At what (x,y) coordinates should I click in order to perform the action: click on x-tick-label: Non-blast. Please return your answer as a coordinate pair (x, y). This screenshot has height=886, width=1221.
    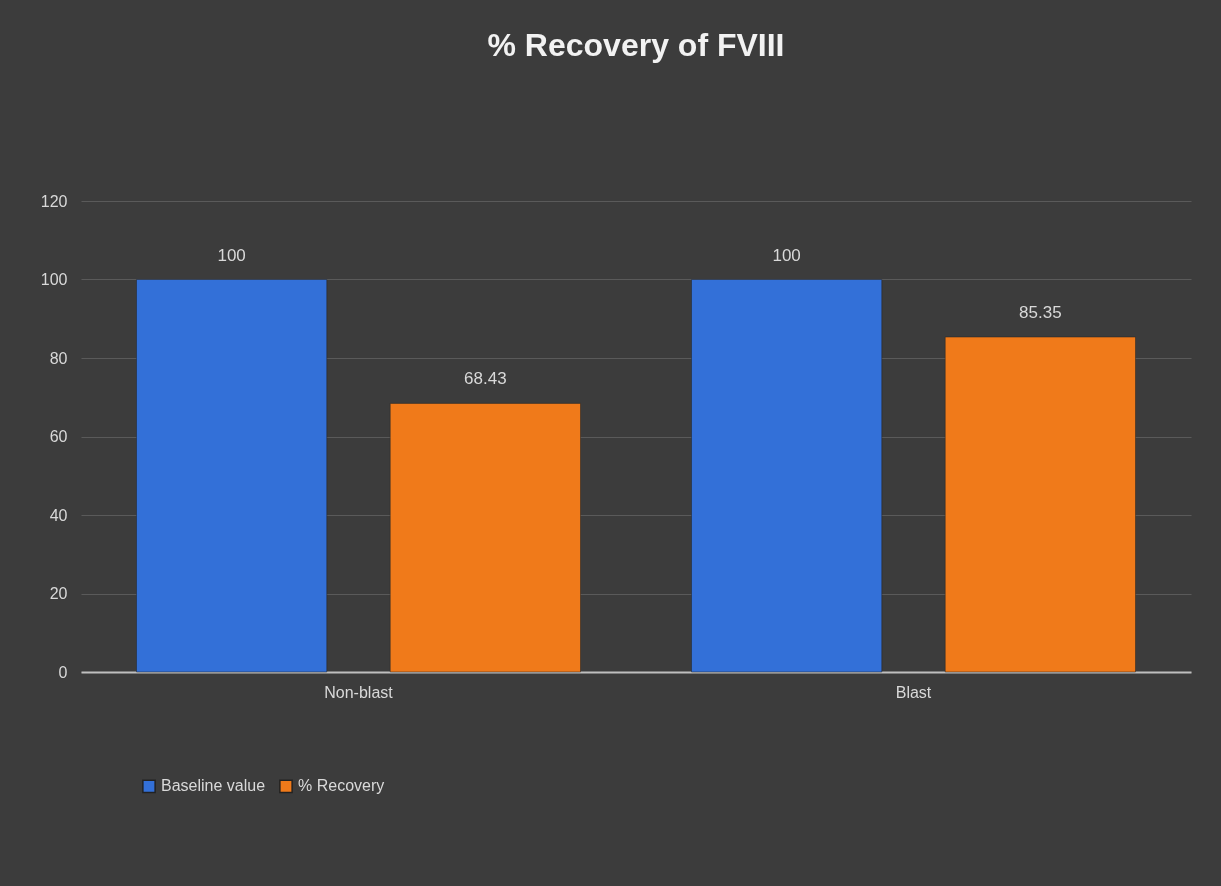
    Looking at the image, I should click on (359, 692).